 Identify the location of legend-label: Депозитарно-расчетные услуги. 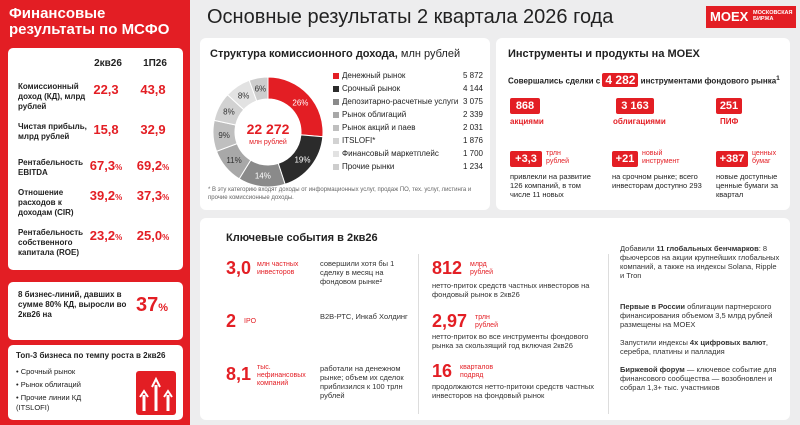
(400, 101).